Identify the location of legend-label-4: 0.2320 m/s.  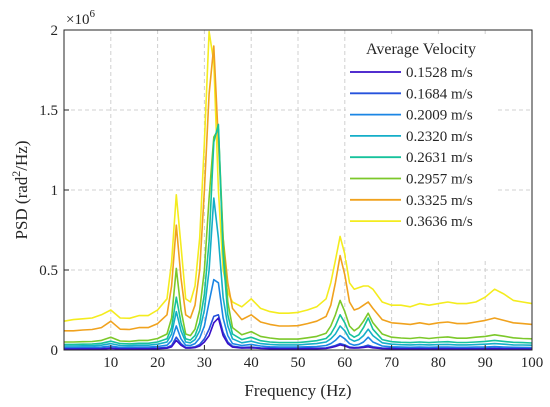
(439, 137).